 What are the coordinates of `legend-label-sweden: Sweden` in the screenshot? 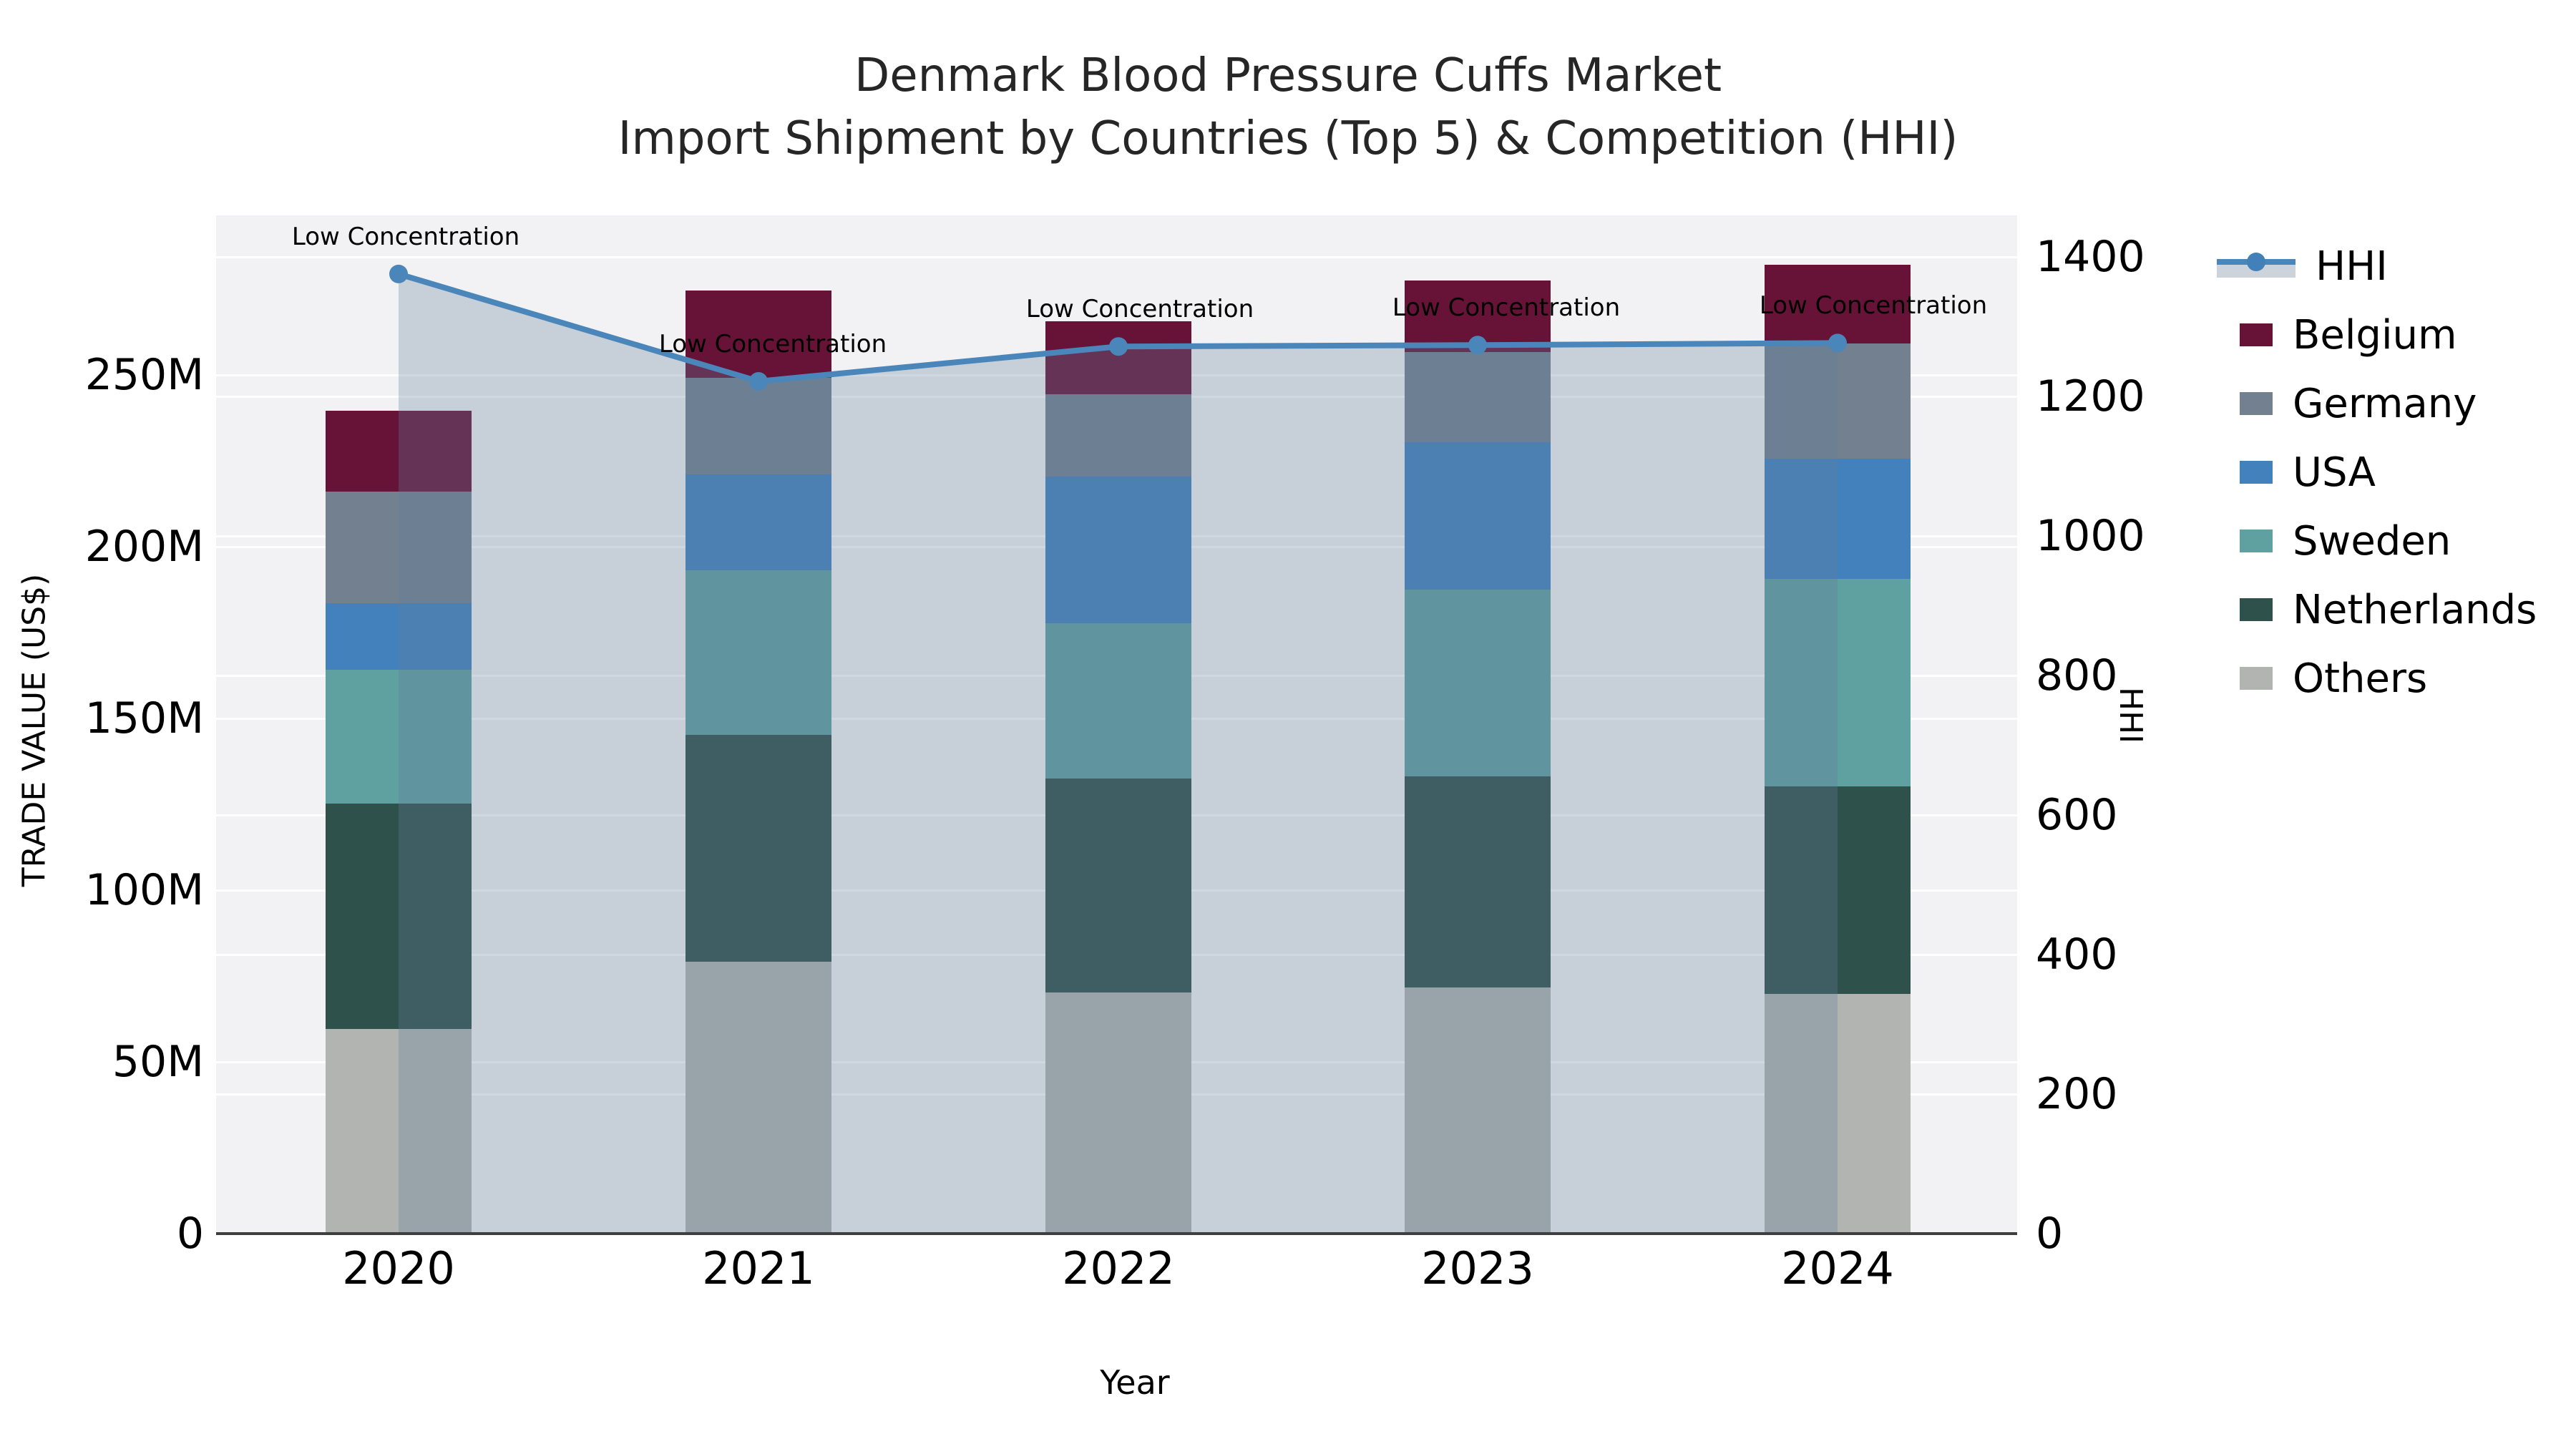 It's located at (2372, 541).